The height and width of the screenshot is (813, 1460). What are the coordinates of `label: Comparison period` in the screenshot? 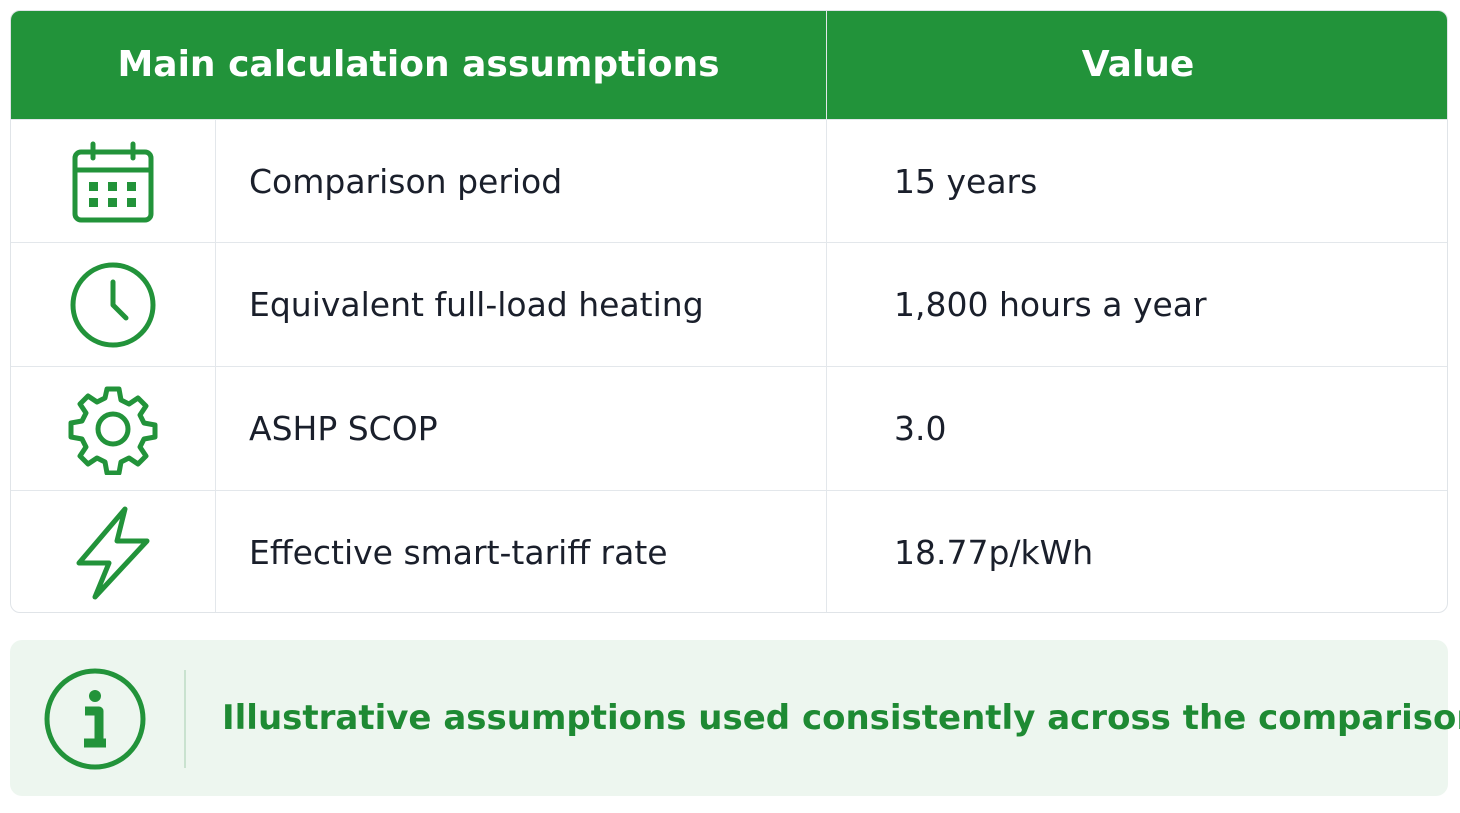 It's located at (406, 181).